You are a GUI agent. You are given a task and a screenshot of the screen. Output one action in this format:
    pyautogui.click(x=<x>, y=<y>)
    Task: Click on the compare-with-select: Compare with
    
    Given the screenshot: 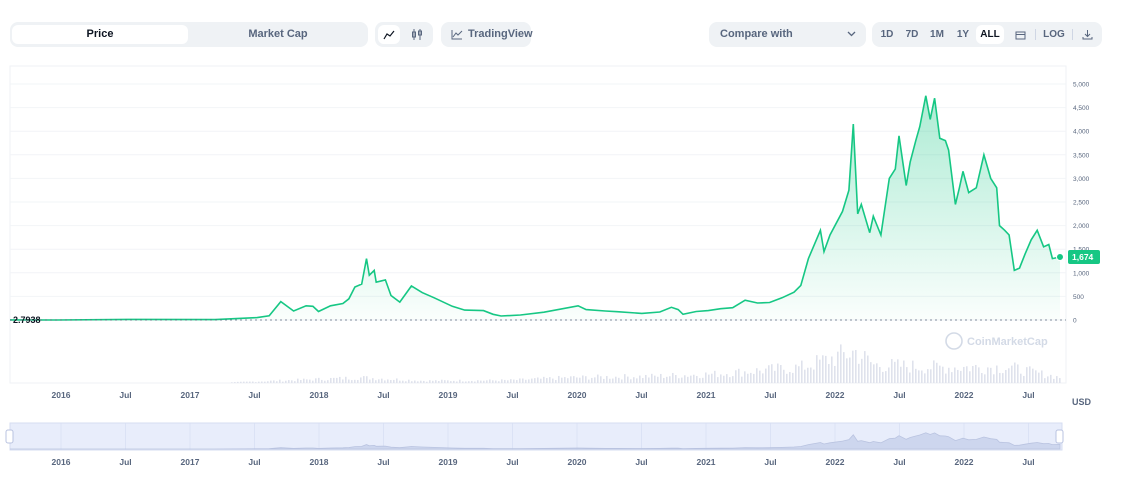 What is the action you would take?
    pyautogui.click(x=787, y=34)
    